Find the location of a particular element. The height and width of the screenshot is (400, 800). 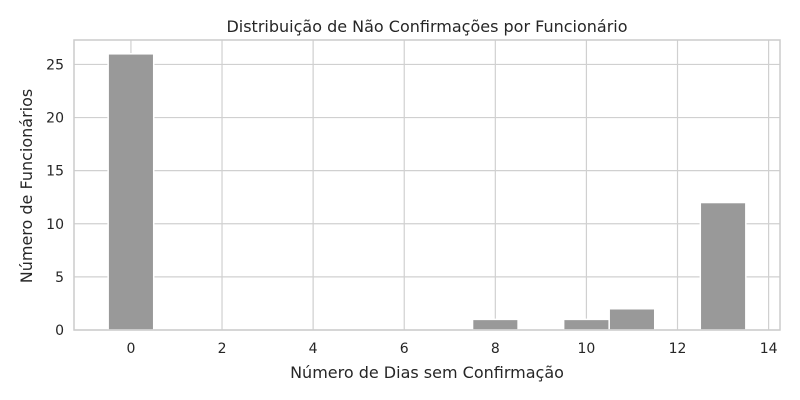

x-tick-label: 10 is located at coordinates (587, 349).